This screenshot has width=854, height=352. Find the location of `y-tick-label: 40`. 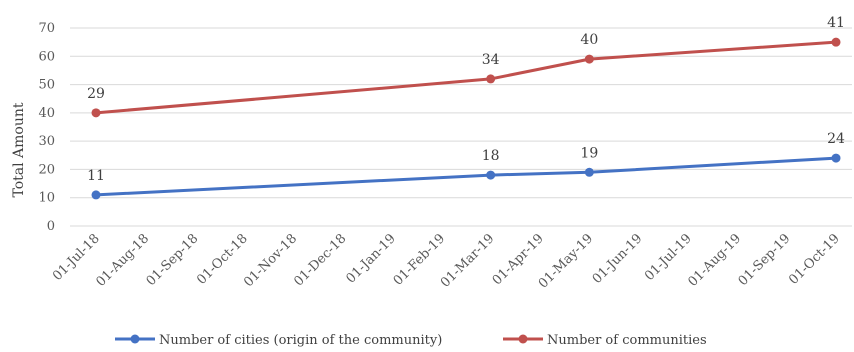

y-tick-label: 40 is located at coordinates (46, 113).